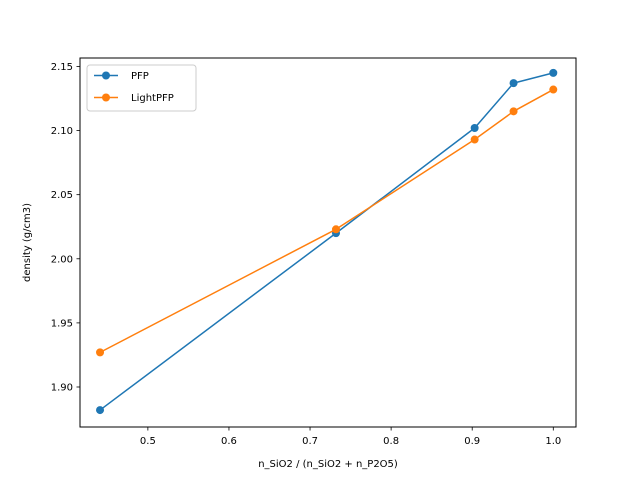 The image size is (640, 480). I want to click on y-tick-label: 2.10, so click(62, 131).